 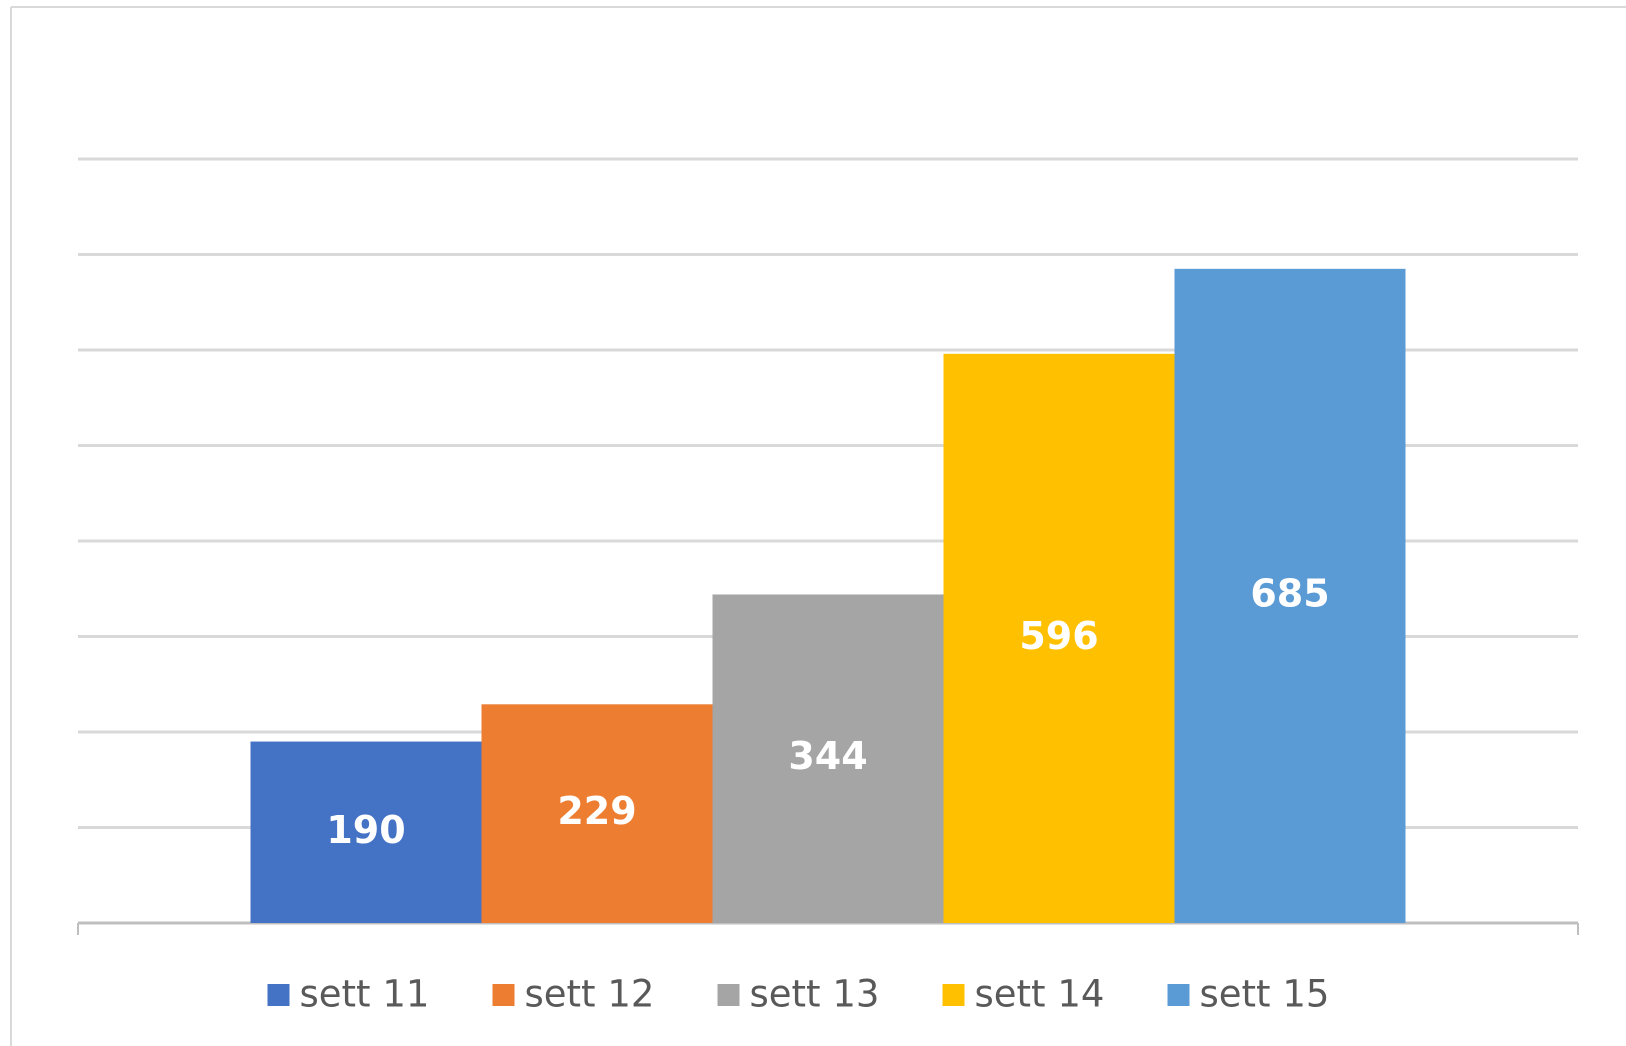 I want to click on legend-text: sett 11, so click(x=365, y=994).